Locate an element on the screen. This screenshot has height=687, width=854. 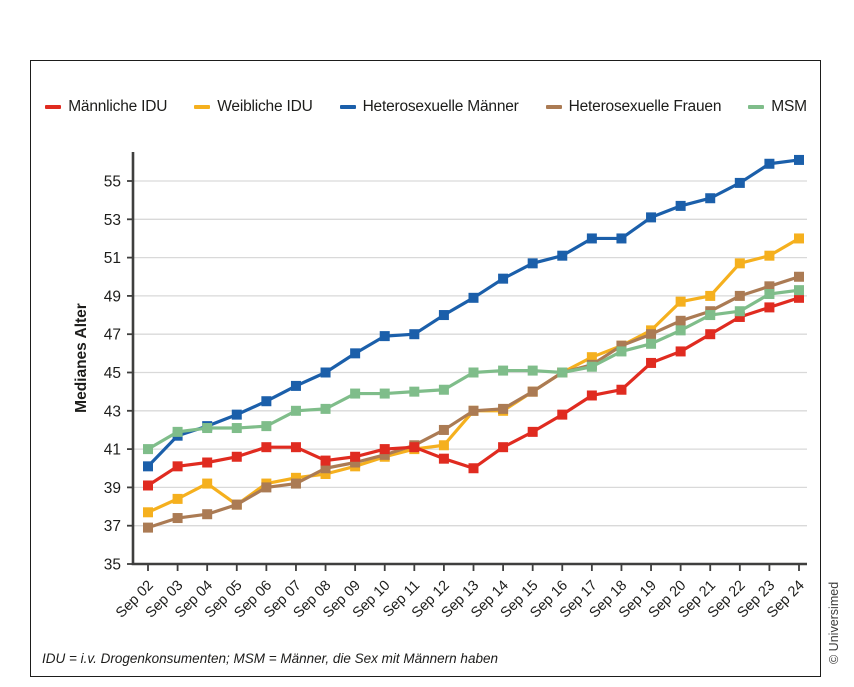
y-tick-label: 37 is located at coordinates (112, 526).